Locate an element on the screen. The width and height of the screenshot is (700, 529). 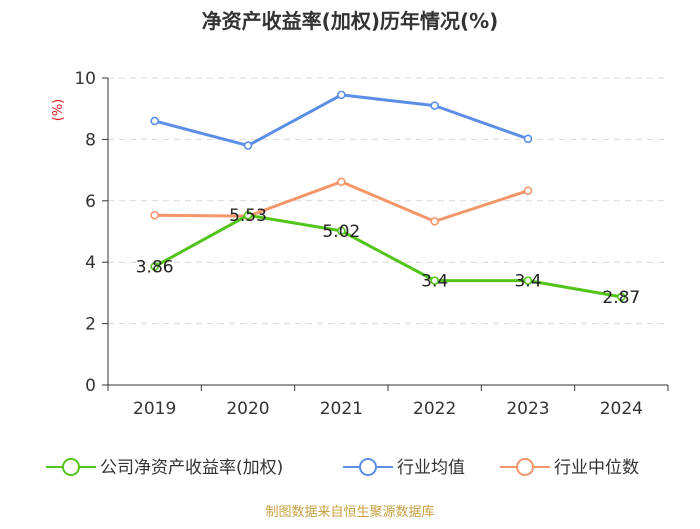
legend-label: 公司净资产收益率(加权) is located at coordinates (191, 468).